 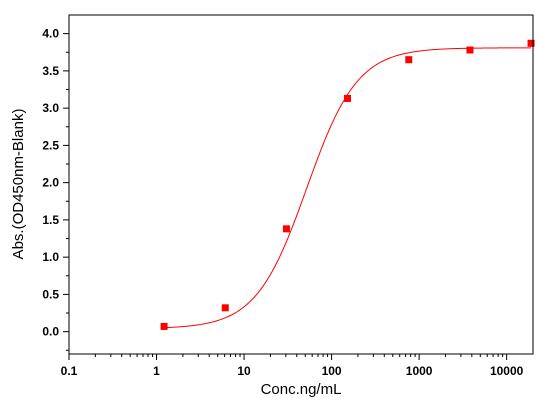 I want to click on x-tick-label: 1, so click(x=156, y=371).